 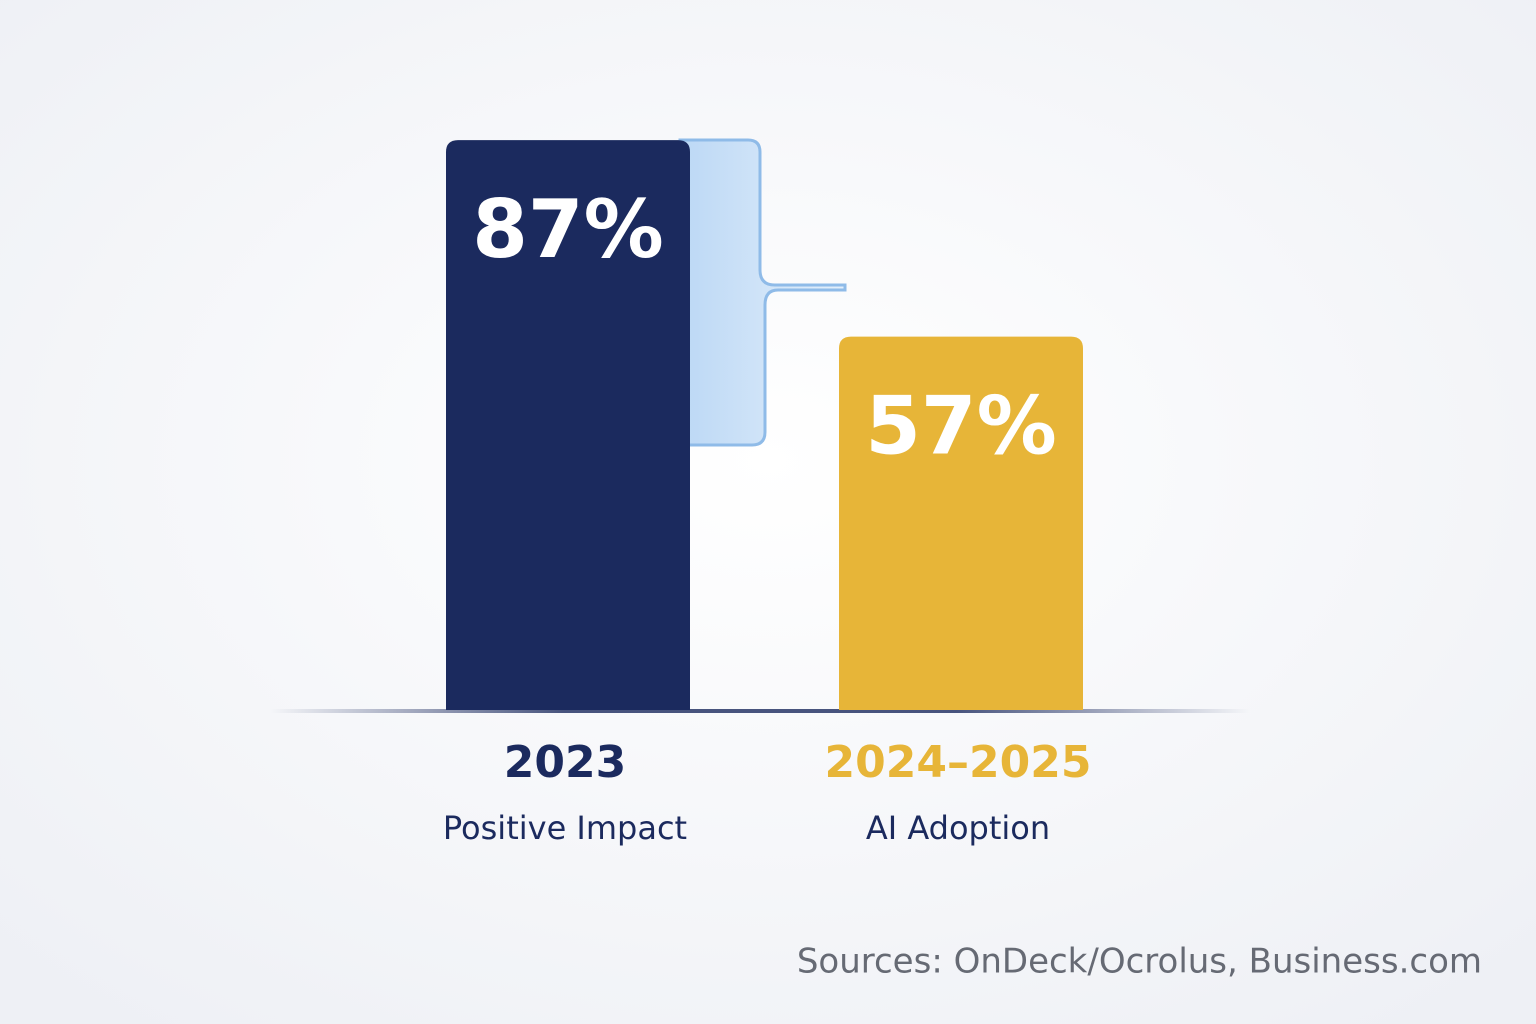 What do you see at coordinates (565, 828) in the screenshot?
I see `category-sublabel: Positive Impact` at bounding box center [565, 828].